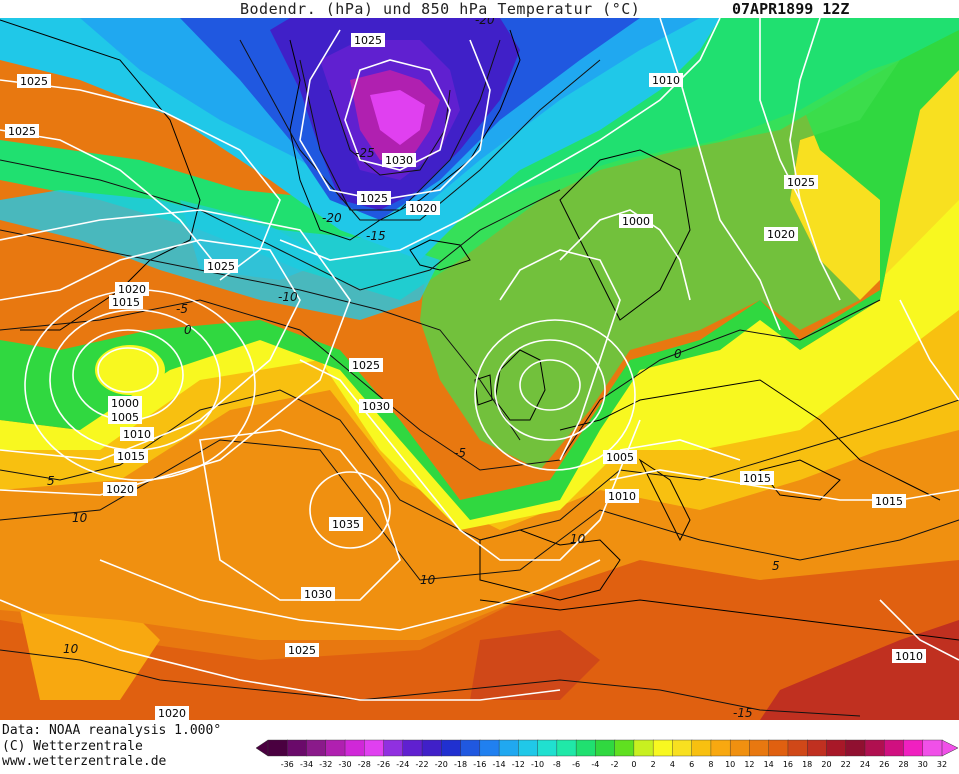 The height and width of the screenshot is (774, 959). I want to click on temperature-label: 5, so click(776, 566).